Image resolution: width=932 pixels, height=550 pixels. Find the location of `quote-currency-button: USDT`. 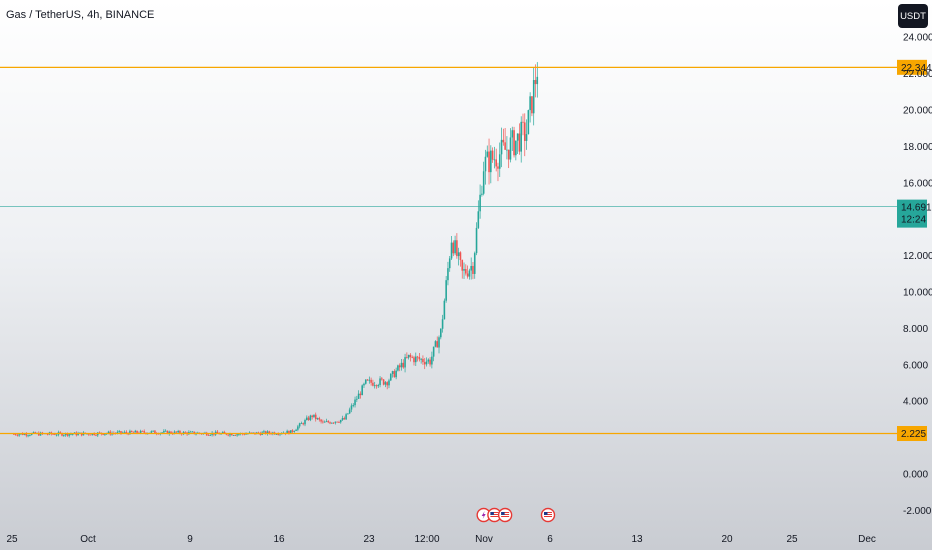

quote-currency-button: USDT is located at coordinates (913, 16).